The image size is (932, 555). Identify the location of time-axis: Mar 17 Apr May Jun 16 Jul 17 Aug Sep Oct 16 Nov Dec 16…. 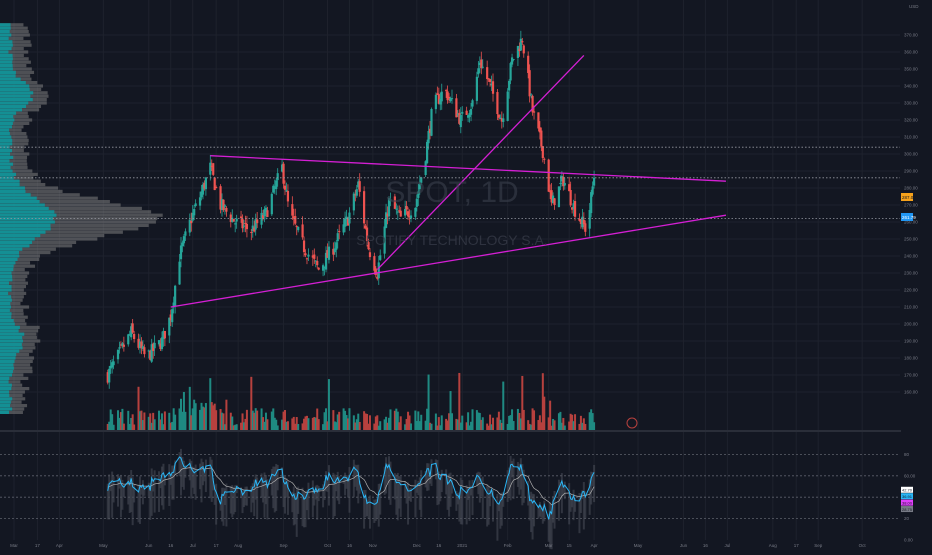
(438, 545).